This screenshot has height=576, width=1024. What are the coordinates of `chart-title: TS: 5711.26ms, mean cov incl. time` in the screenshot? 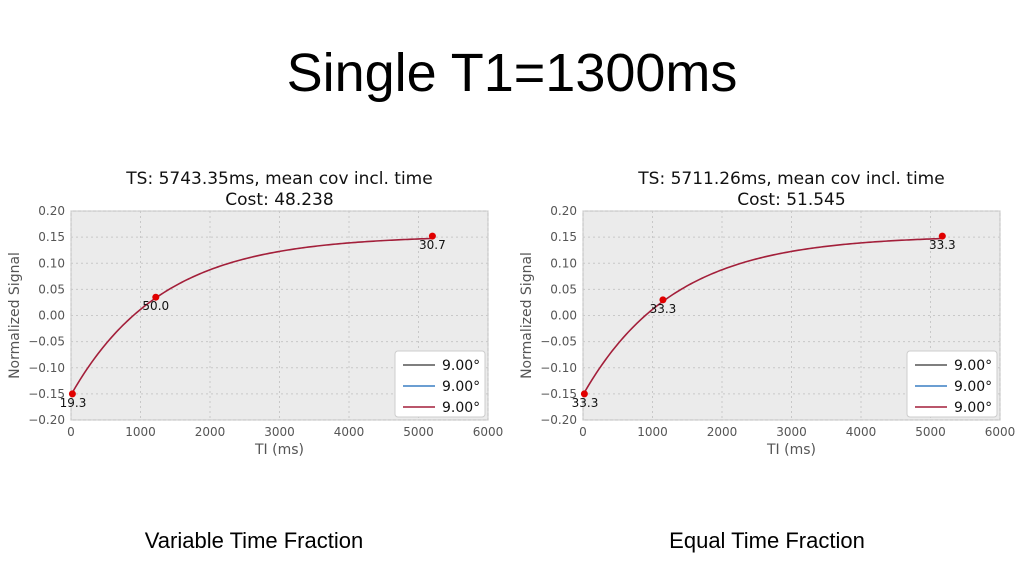 It's located at (790, 179).